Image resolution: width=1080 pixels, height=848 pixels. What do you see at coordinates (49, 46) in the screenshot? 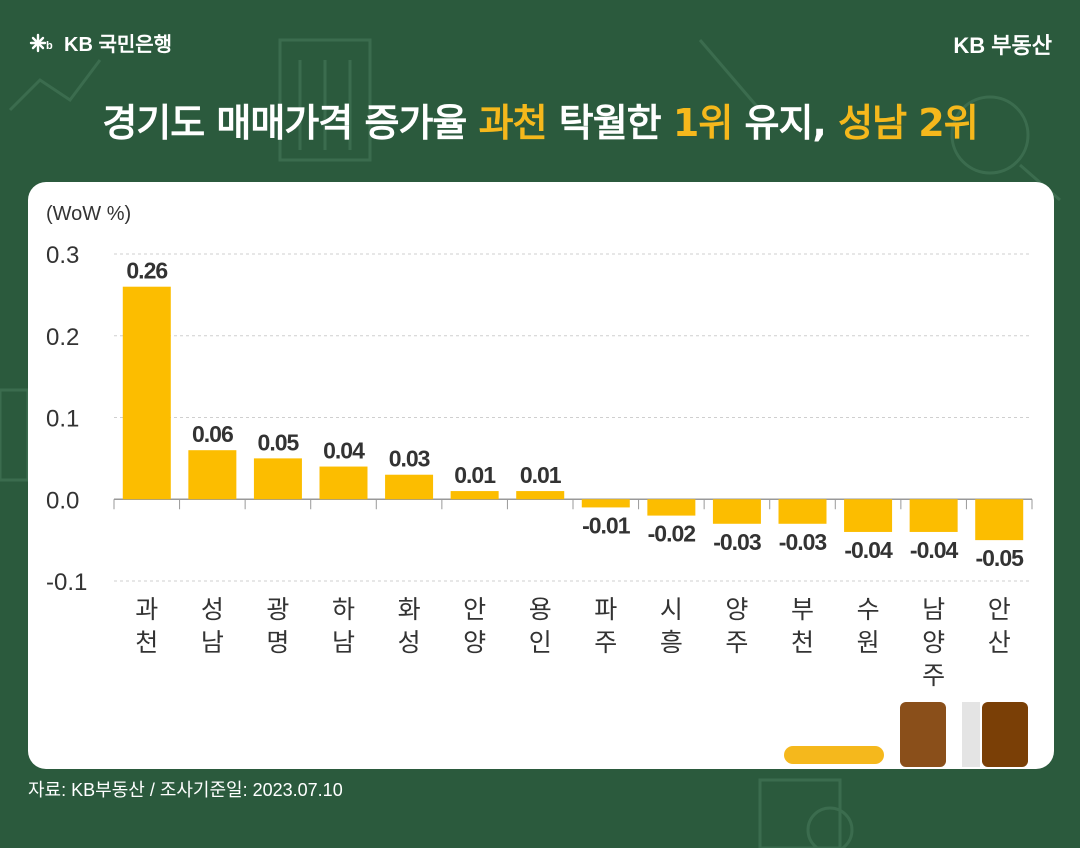
I see `svg-text: b` at bounding box center [49, 46].